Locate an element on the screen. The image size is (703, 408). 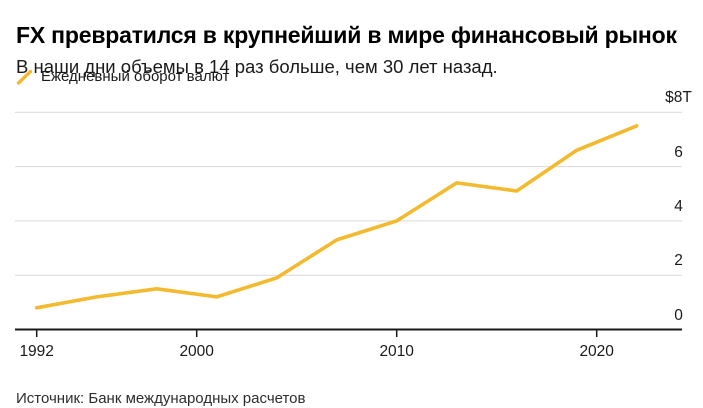
legend-slash-icon is located at coordinates (24, 77).